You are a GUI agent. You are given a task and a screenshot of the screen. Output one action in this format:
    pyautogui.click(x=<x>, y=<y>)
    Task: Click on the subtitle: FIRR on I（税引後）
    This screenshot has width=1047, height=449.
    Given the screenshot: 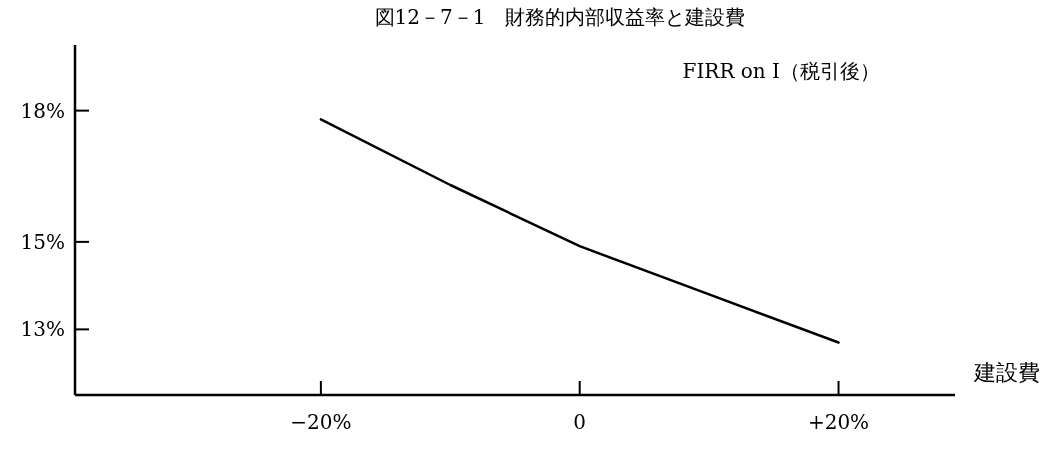 What is the action you would take?
    pyautogui.click(x=781, y=71)
    